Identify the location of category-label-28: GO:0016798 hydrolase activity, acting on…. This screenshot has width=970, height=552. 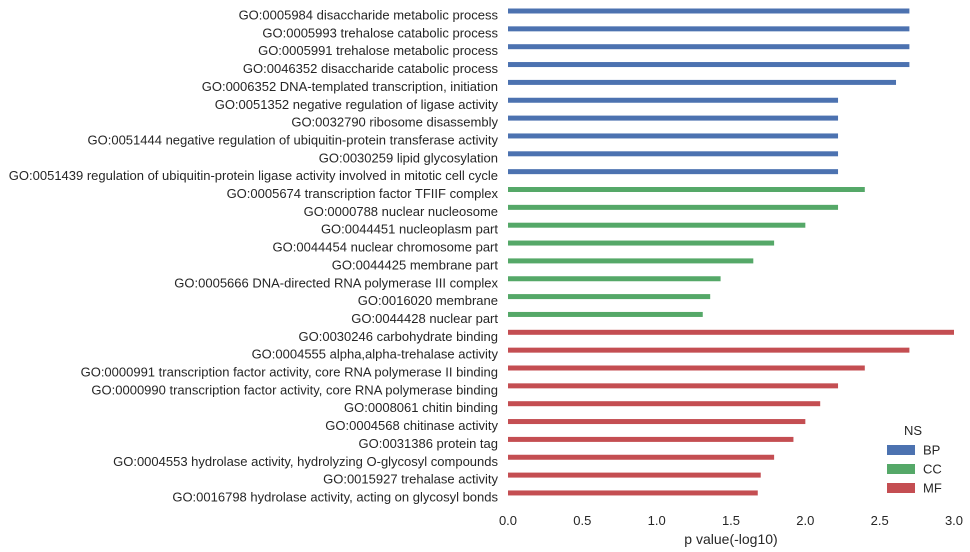
(335, 496).